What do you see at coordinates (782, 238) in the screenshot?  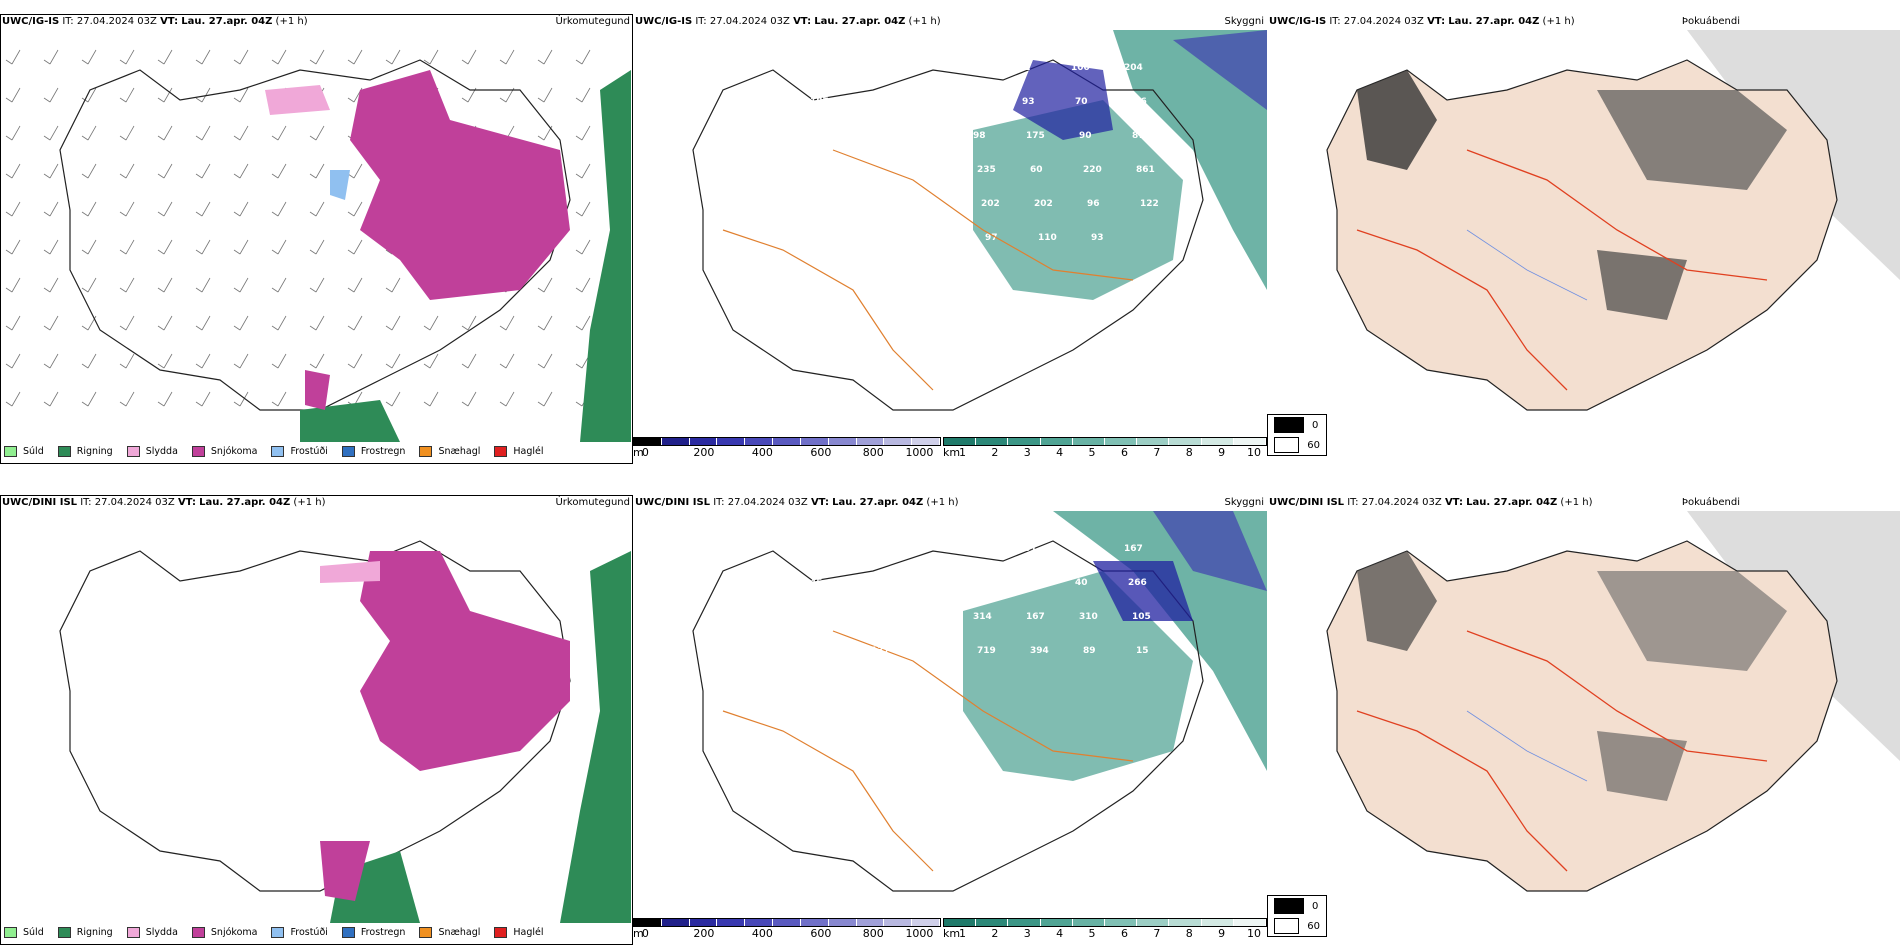 I see `sky-number-label: 124` at bounding box center [782, 238].